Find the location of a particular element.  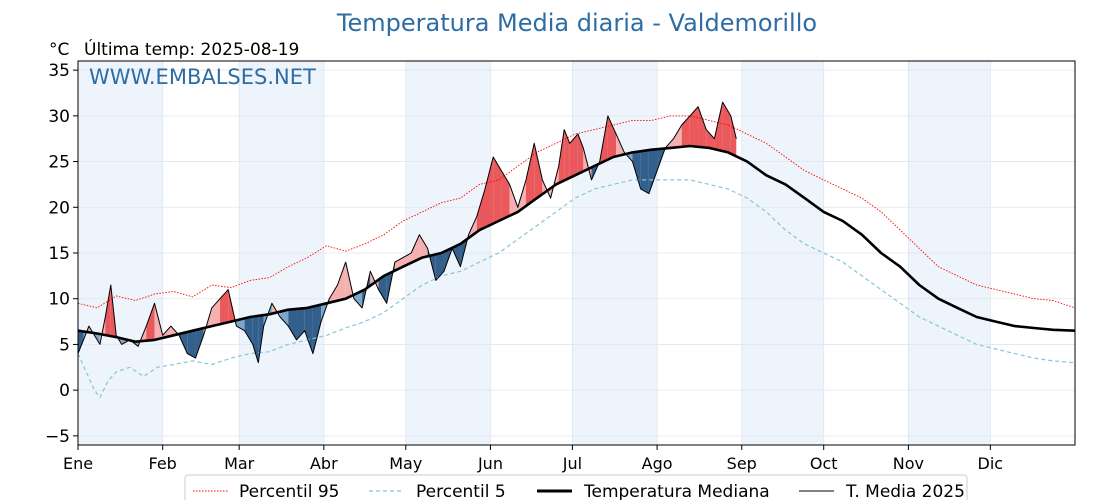

y-tick-label: 35 is located at coordinates (59, 71).